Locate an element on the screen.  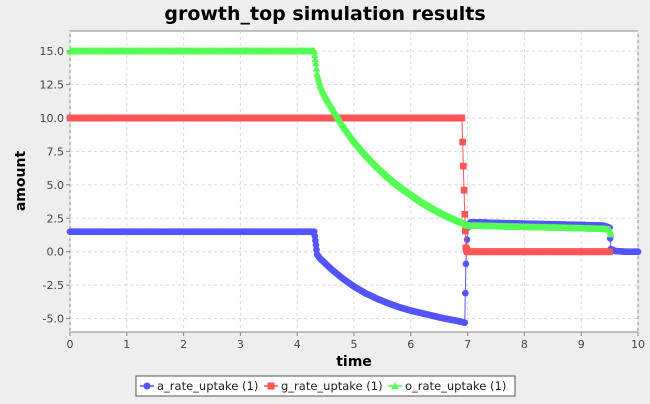
x-tick-label: 7 is located at coordinates (467, 344).